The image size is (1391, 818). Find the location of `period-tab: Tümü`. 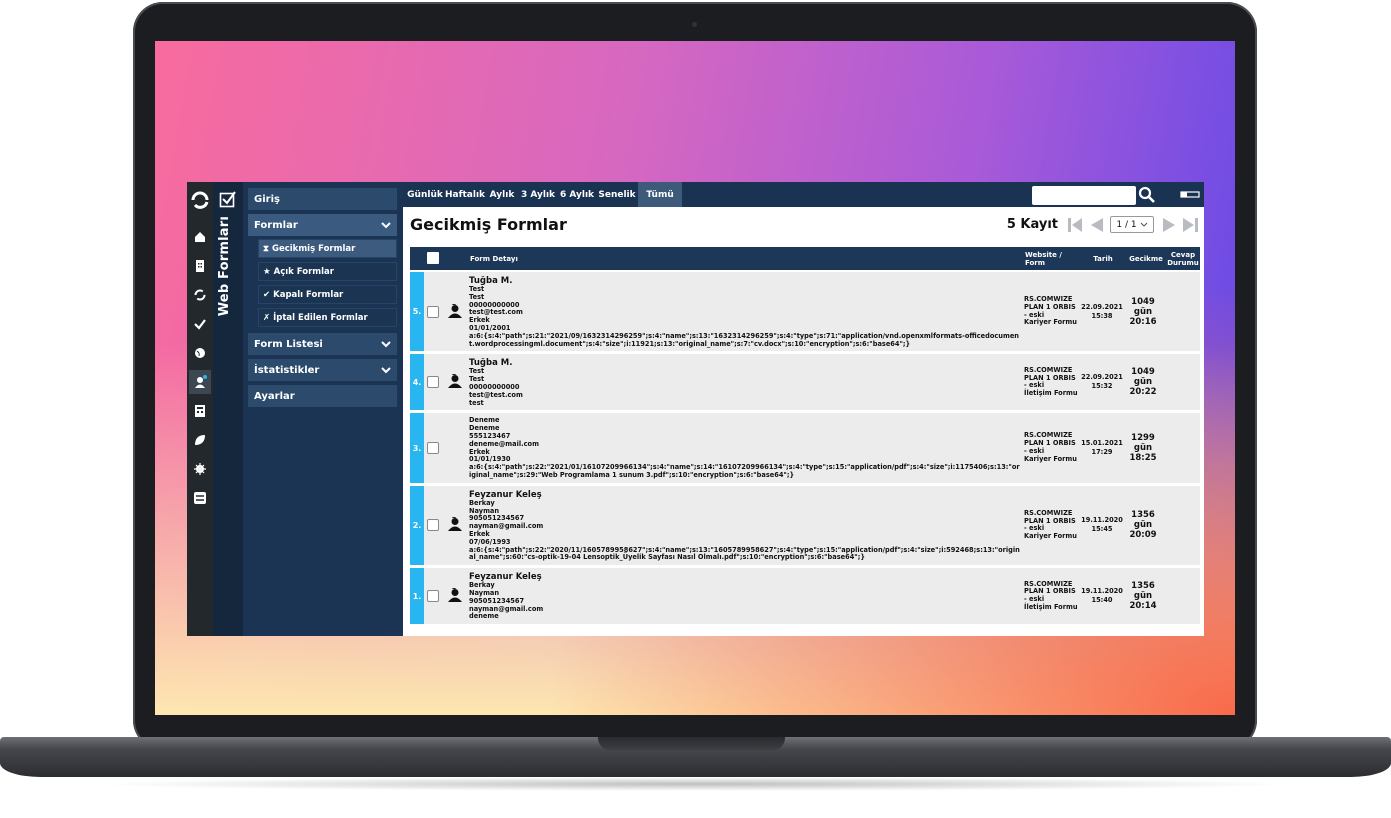

period-tab: Tümü is located at coordinates (660, 194).